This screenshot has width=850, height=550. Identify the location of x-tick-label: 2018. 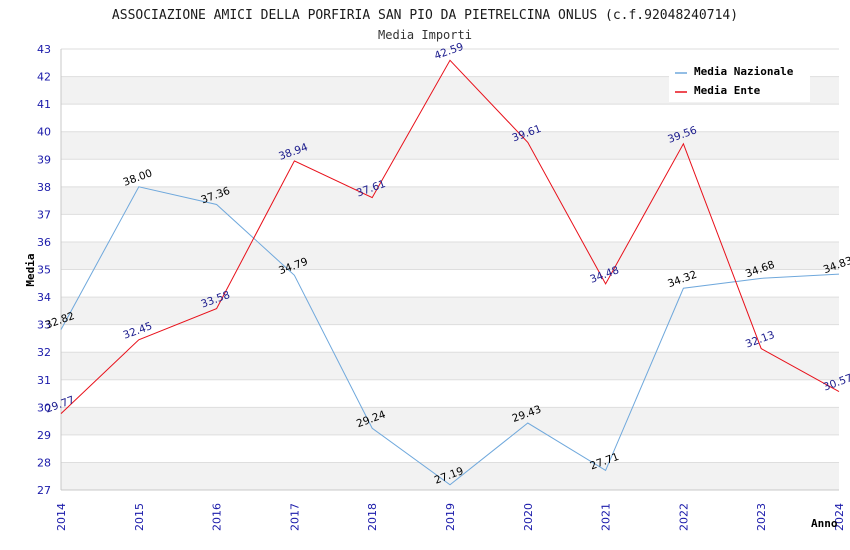
(372, 517).